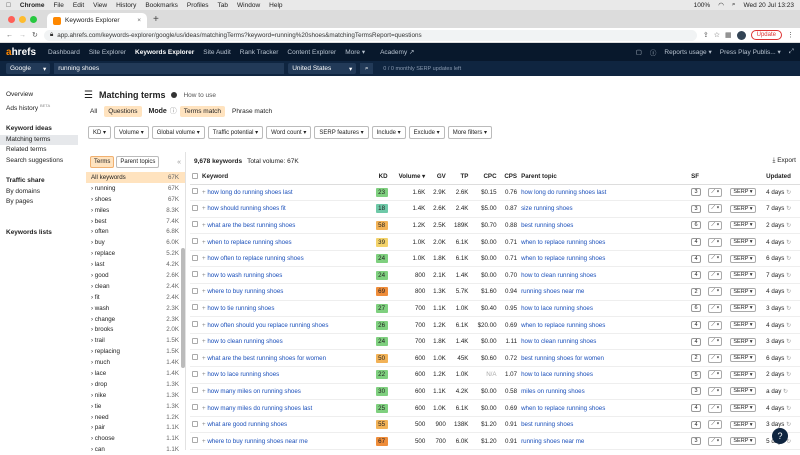 The height and width of the screenshot is (455, 800). Describe the element at coordinates (705, 35) in the screenshot. I see `share-icon: ⇪` at that location.